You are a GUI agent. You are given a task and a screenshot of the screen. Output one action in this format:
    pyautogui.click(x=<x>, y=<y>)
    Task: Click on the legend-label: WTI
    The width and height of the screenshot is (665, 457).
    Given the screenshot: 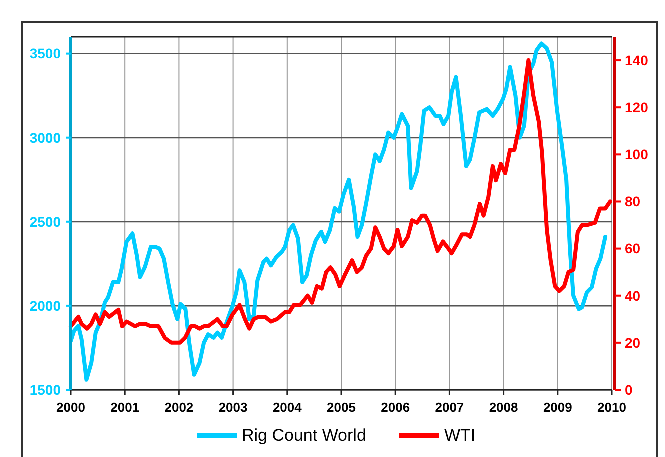 What is the action you would take?
    pyautogui.click(x=460, y=435)
    